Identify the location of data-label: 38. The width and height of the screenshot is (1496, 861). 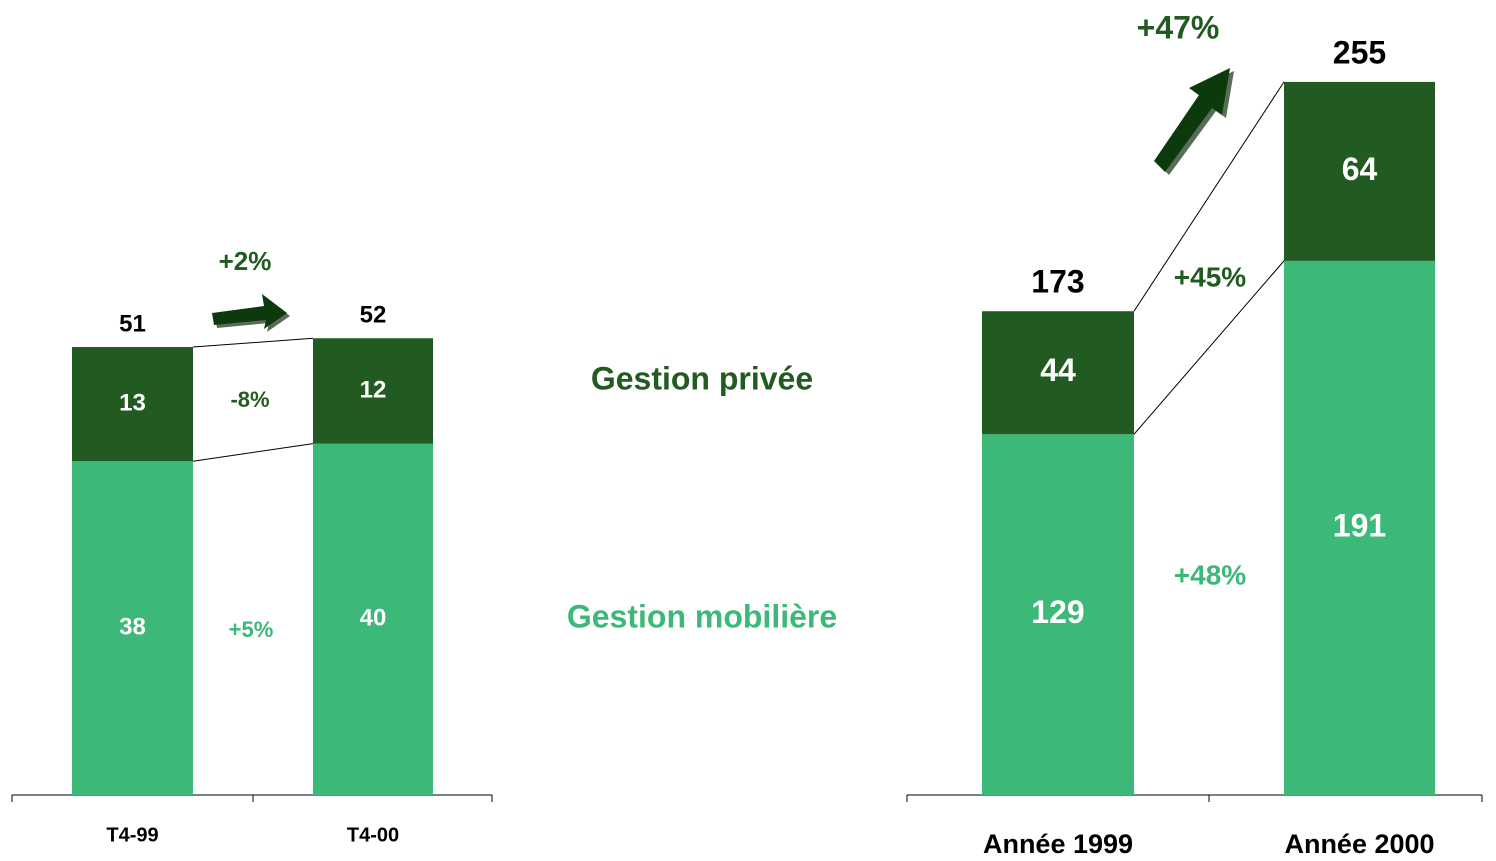
(132, 626).